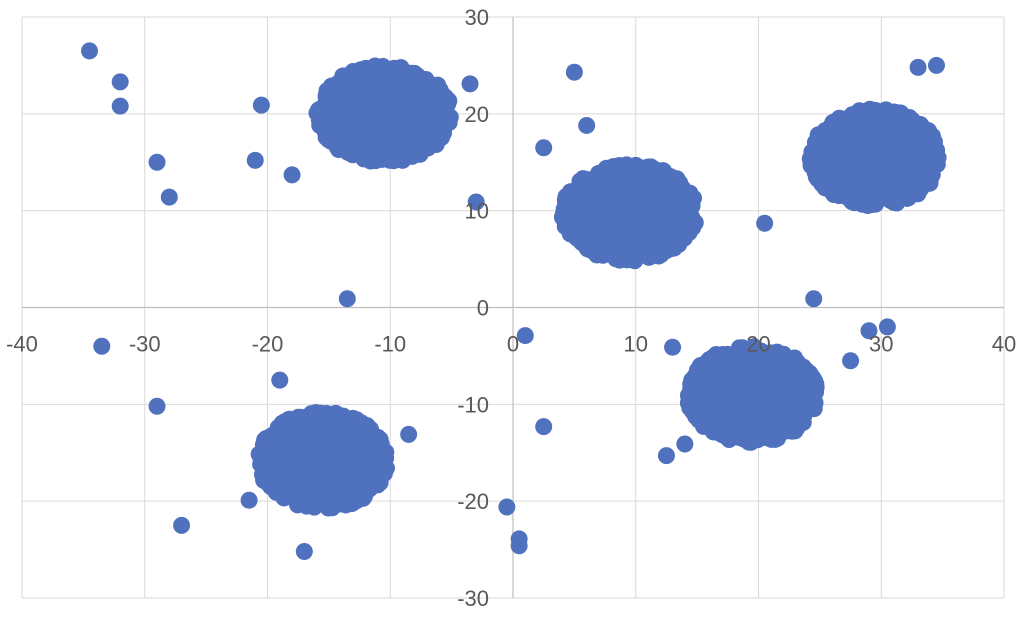  Describe the element at coordinates (473, 404) in the screenshot. I see `y-tick-label: -10` at that location.